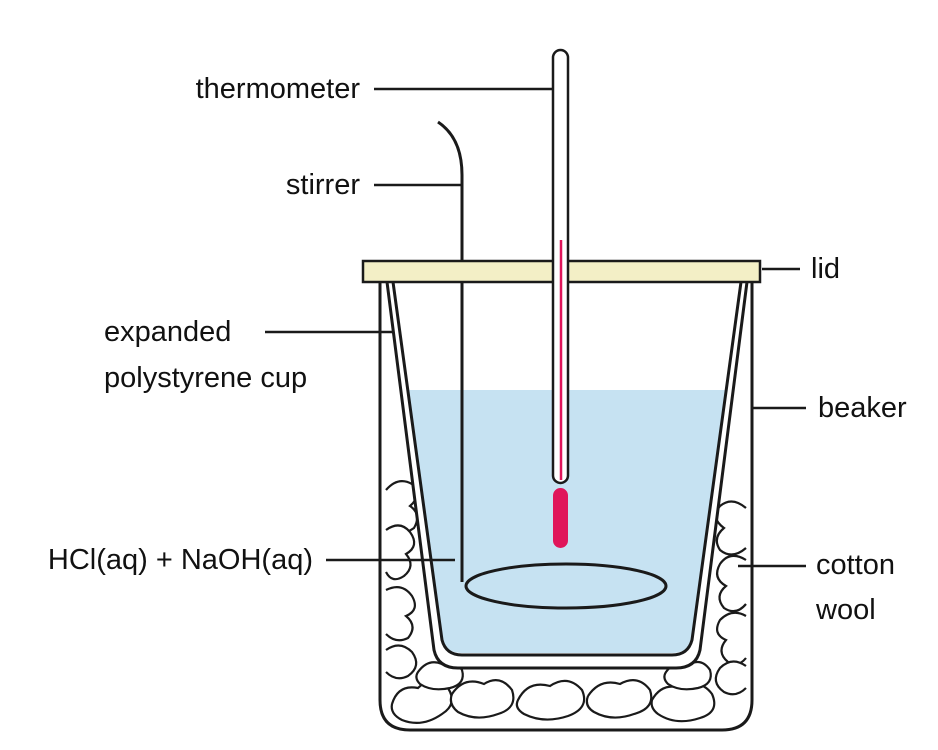  Describe the element at coordinates (566, 586) in the screenshot. I see `stirrer-ring` at that location.